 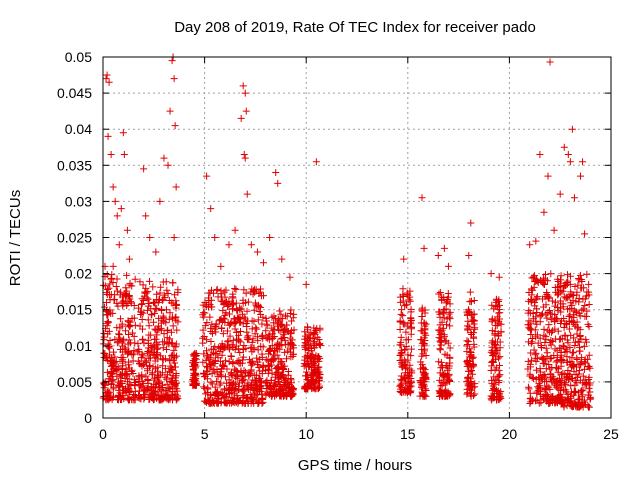 What do you see at coordinates (78, 129) in the screenshot?
I see `y-tick-label: 0.04` at bounding box center [78, 129].